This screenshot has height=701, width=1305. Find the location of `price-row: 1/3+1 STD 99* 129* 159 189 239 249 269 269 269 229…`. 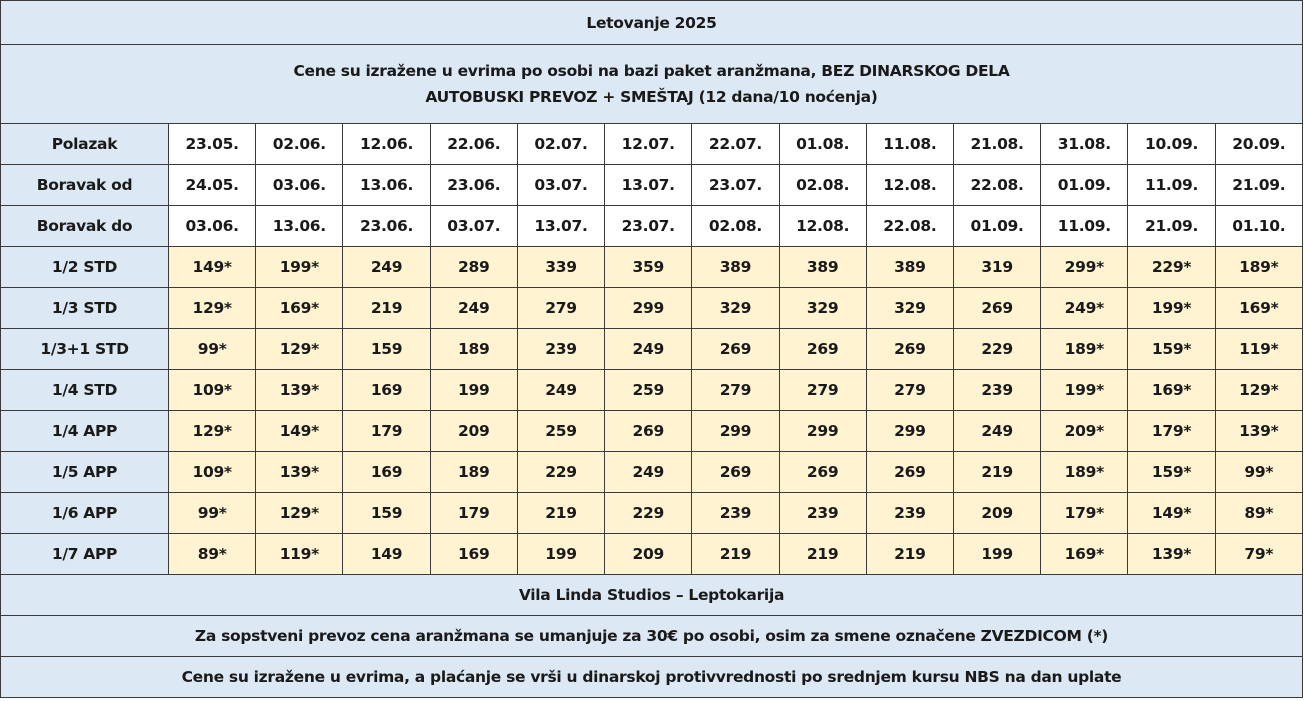

price-row: 1/3+1 STD 99* 129* 159 189 239 249 269 269 269 229… is located at coordinates (652, 349).